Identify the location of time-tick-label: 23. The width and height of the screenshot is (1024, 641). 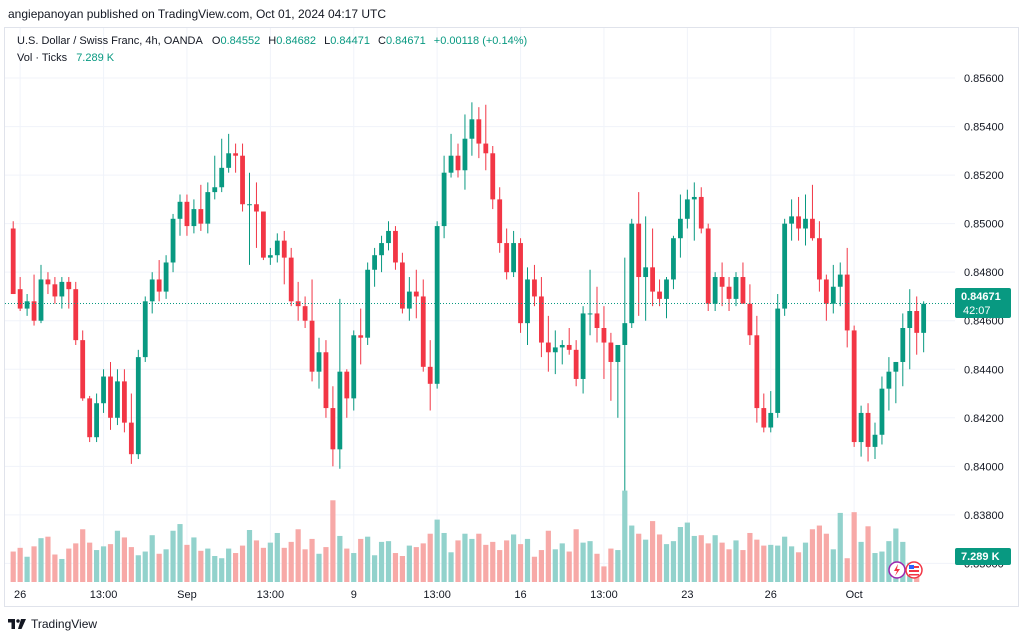
(687, 595).